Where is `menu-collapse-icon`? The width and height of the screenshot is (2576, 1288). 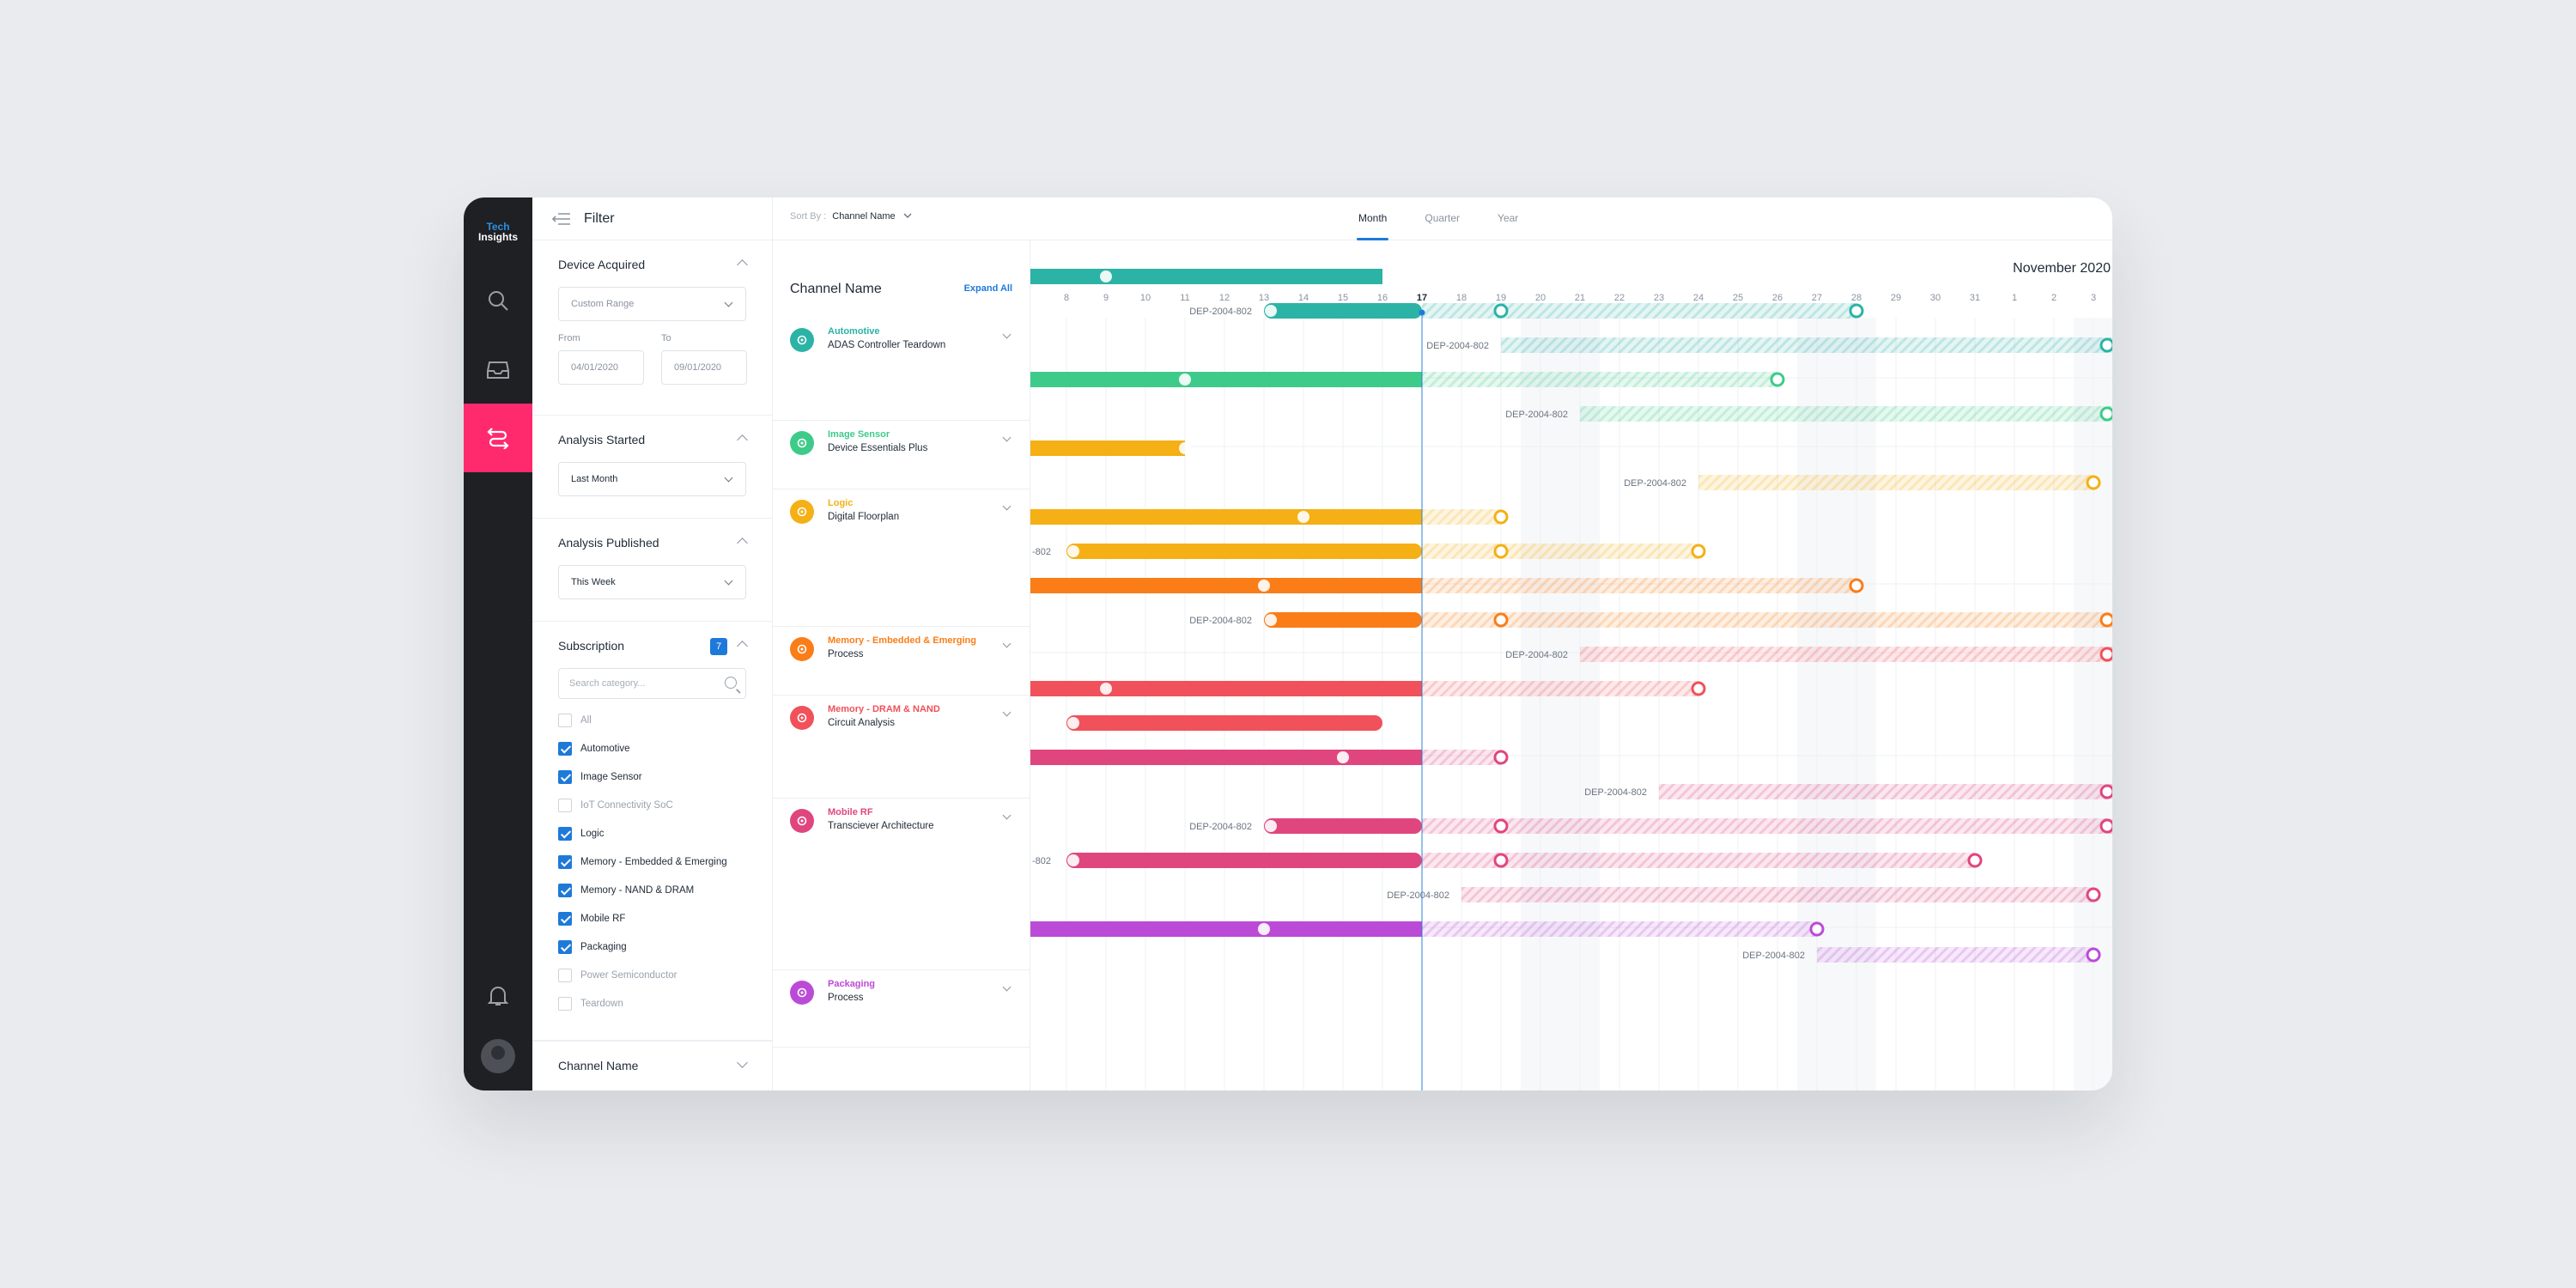 menu-collapse-icon is located at coordinates (561, 219).